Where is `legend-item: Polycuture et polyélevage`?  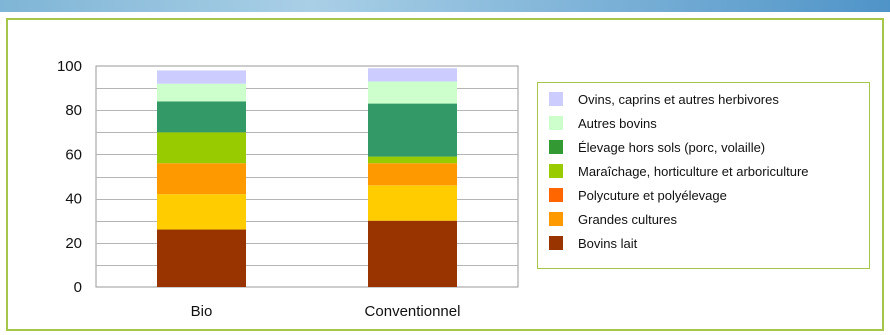
legend-item: Polycuture et polyélevage is located at coordinates (638, 195).